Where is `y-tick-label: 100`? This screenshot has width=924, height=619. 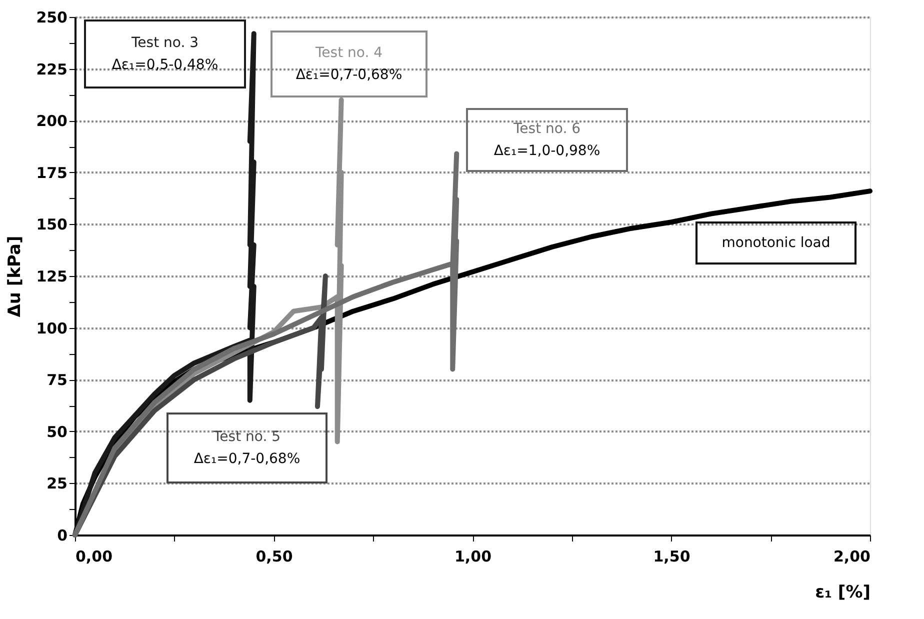
y-tick-label: 100 is located at coordinates (52, 328).